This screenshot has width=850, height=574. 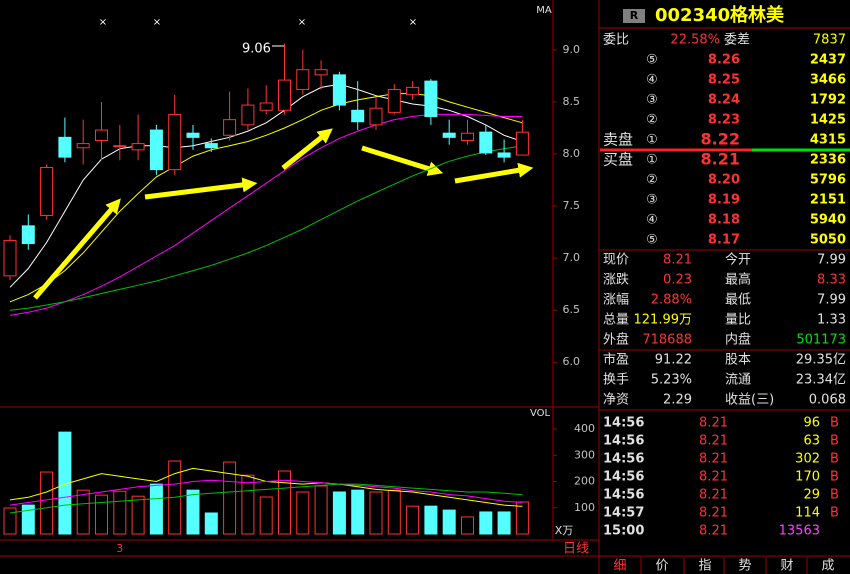 I want to click on y-tick-label: 100, so click(x=584, y=507).